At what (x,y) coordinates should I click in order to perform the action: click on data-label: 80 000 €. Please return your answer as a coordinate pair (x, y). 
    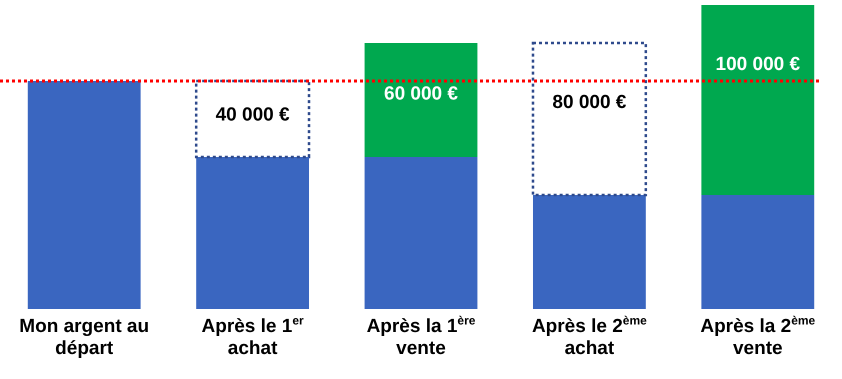
    Looking at the image, I should click on (589, 103).